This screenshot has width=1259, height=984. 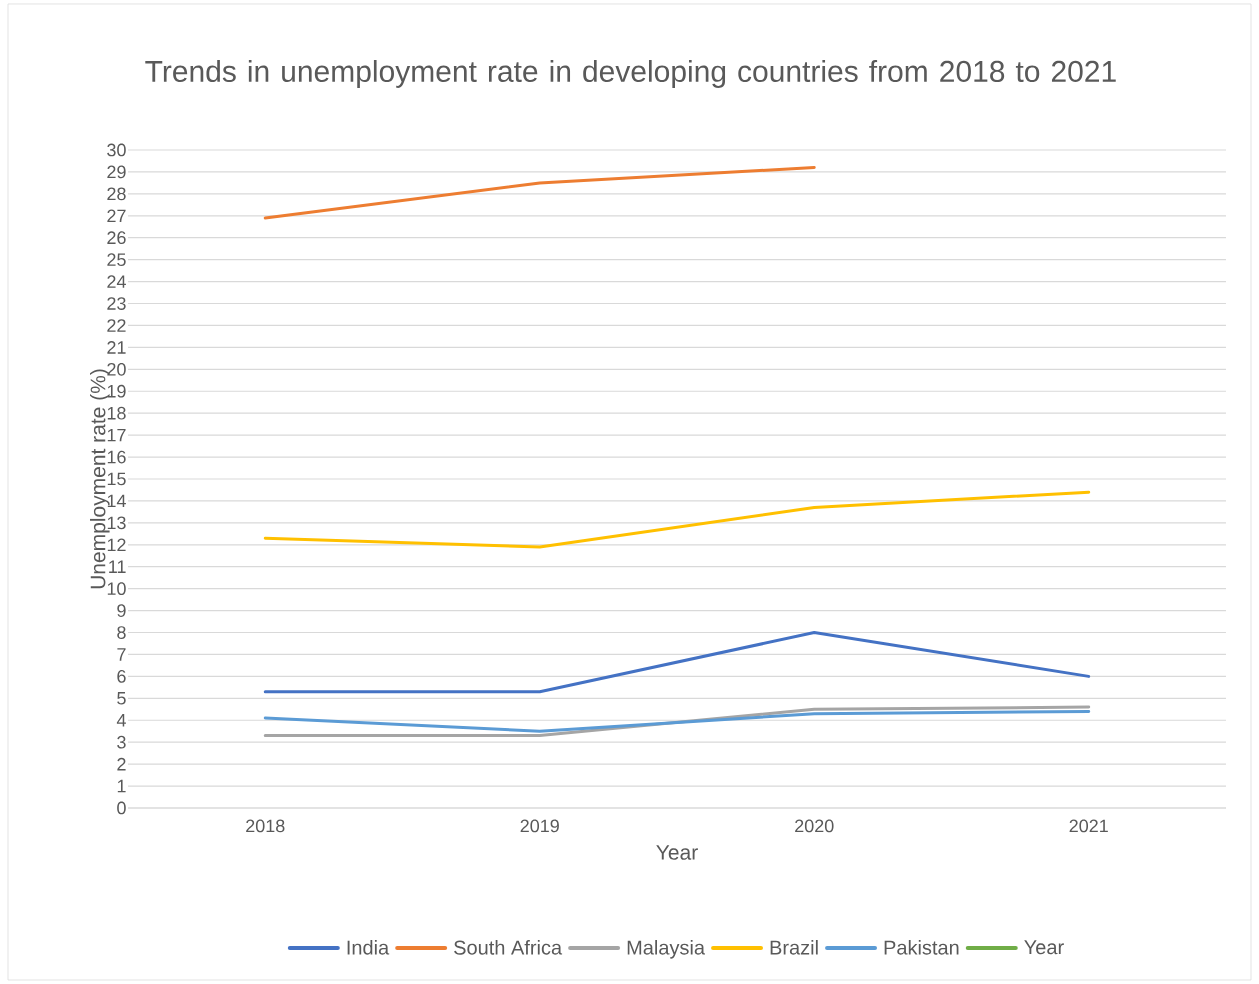 I want to click on y-tick-label: 27, so click(x=116, y=216).